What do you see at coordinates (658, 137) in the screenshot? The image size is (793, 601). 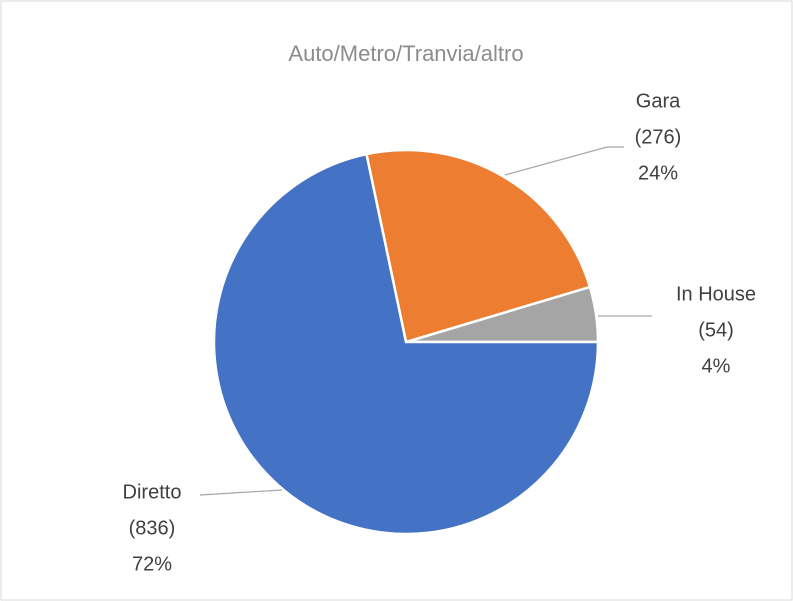 I see `value-label: (276)` at bounding box center [658, 137].